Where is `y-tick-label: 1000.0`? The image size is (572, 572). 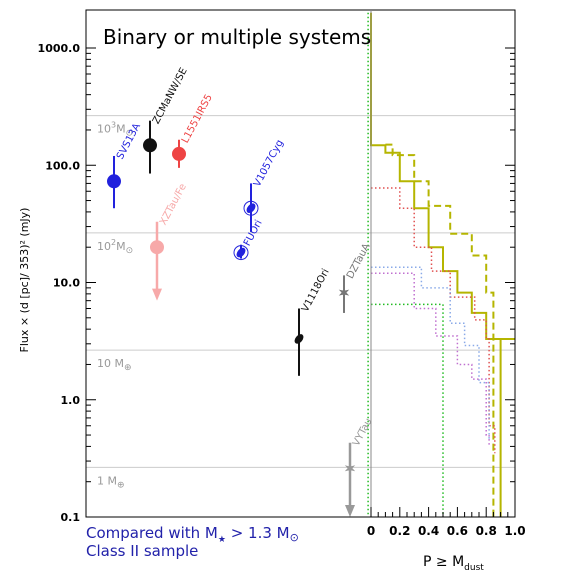 y-tick-label: 1000.0 is located at coordinates (59, 48).